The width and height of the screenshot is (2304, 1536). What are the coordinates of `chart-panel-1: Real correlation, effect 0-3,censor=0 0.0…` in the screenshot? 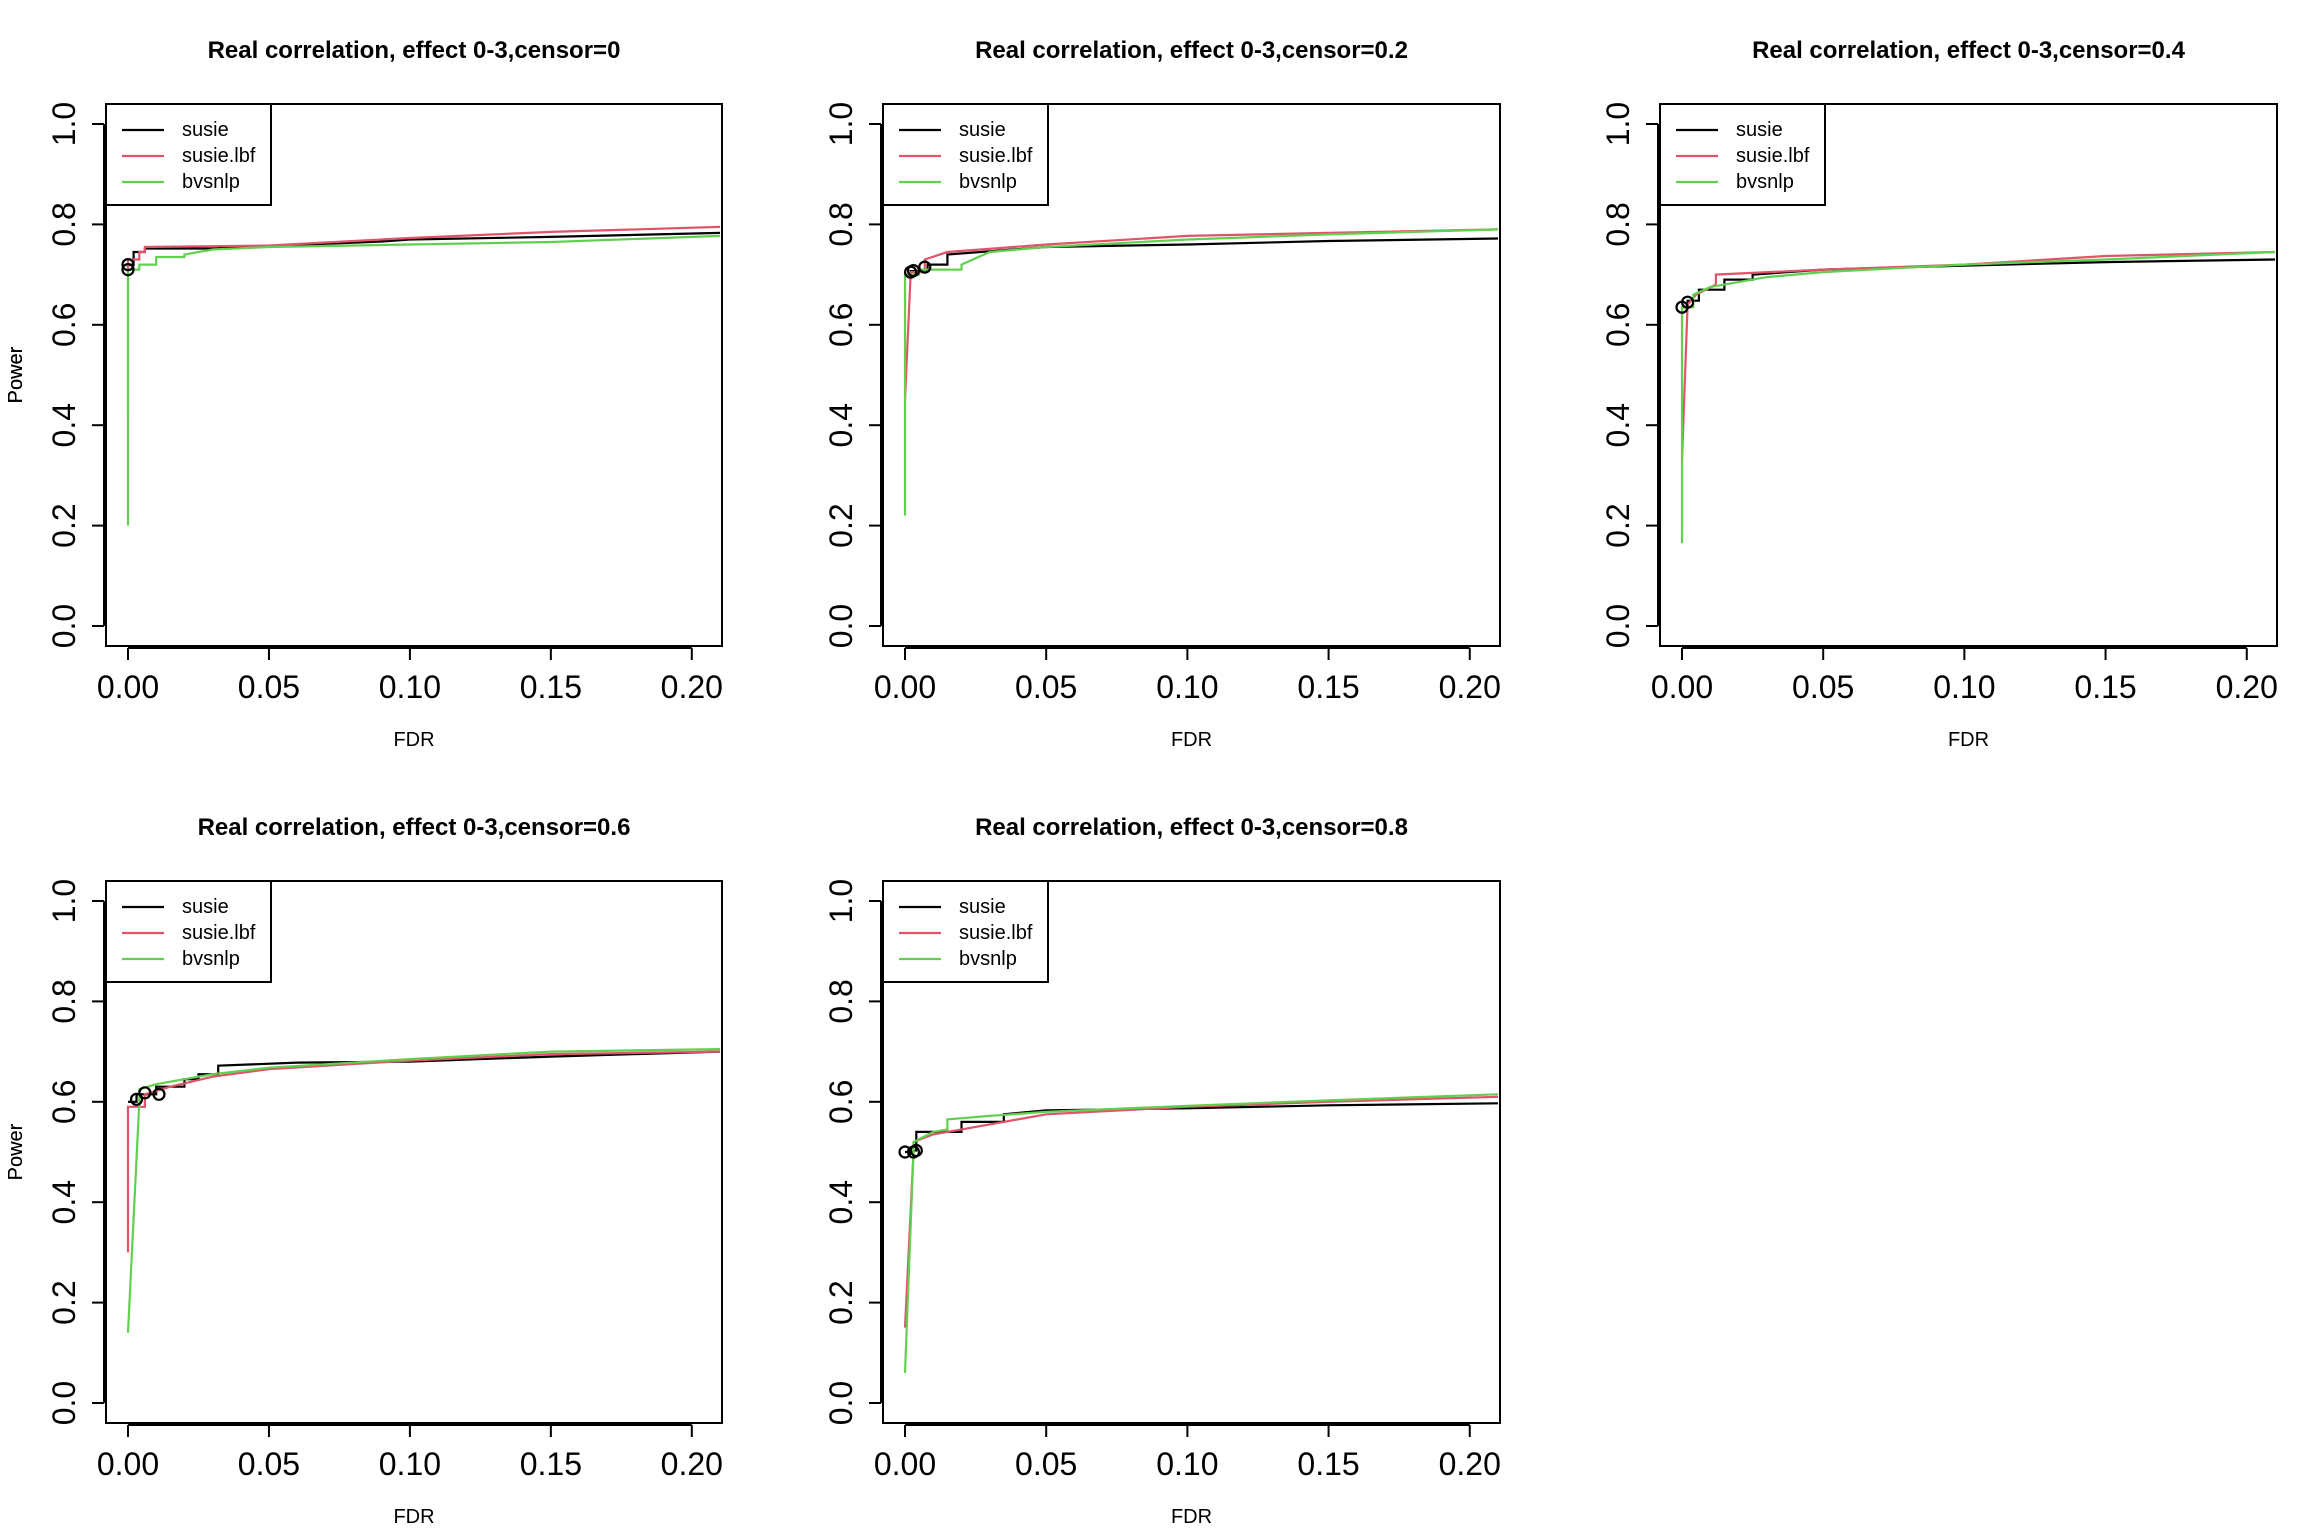 It's located at (364, 394).